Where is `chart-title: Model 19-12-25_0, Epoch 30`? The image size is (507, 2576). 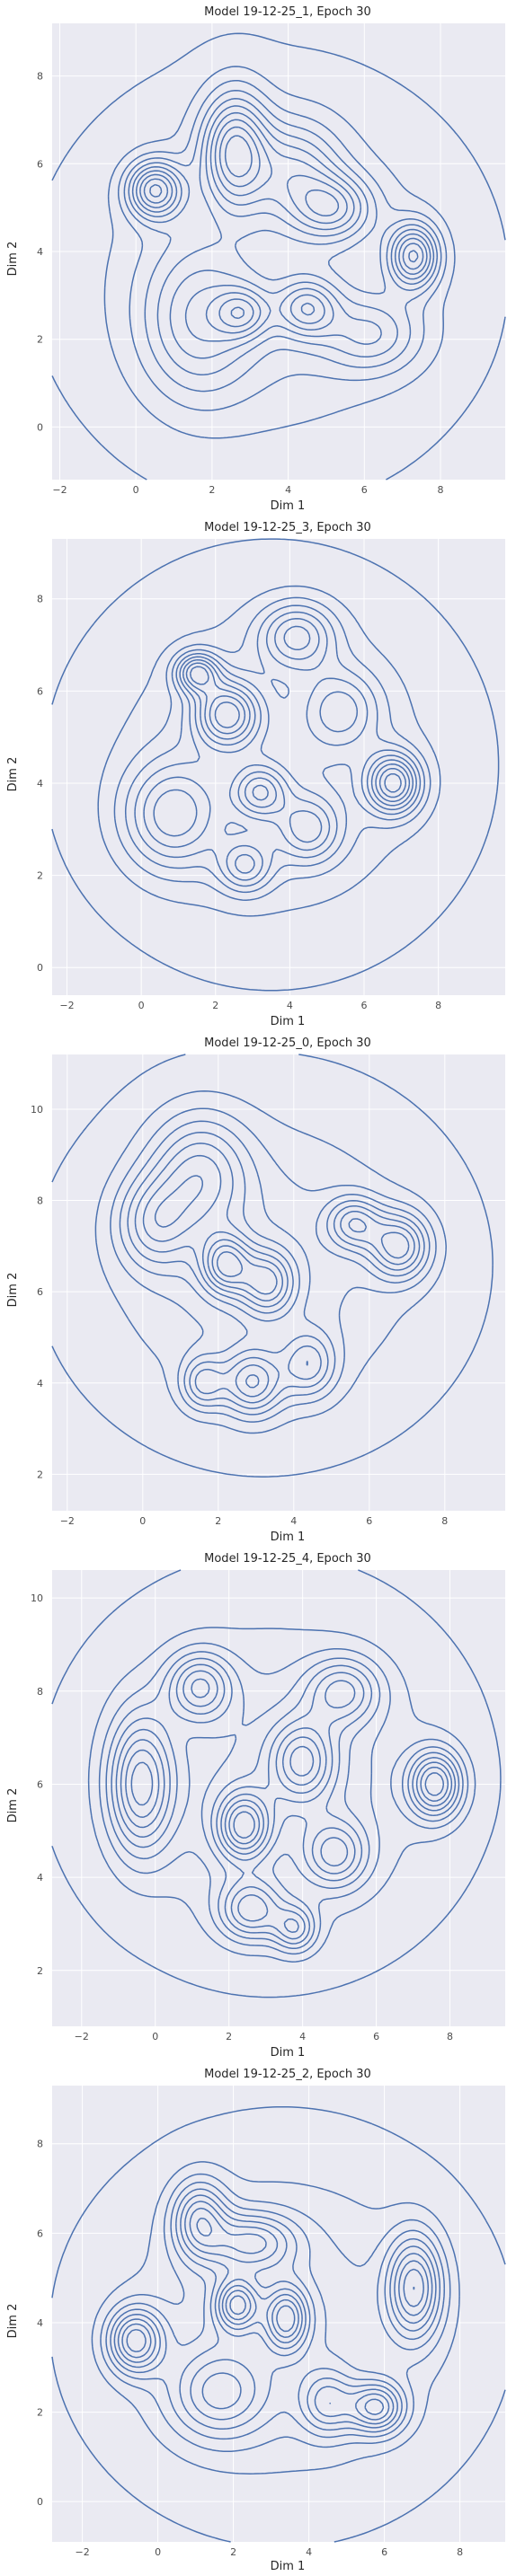
chart-title: Model 19-12-25_0, Epoch 30 is located at coordinates (287, 1043).